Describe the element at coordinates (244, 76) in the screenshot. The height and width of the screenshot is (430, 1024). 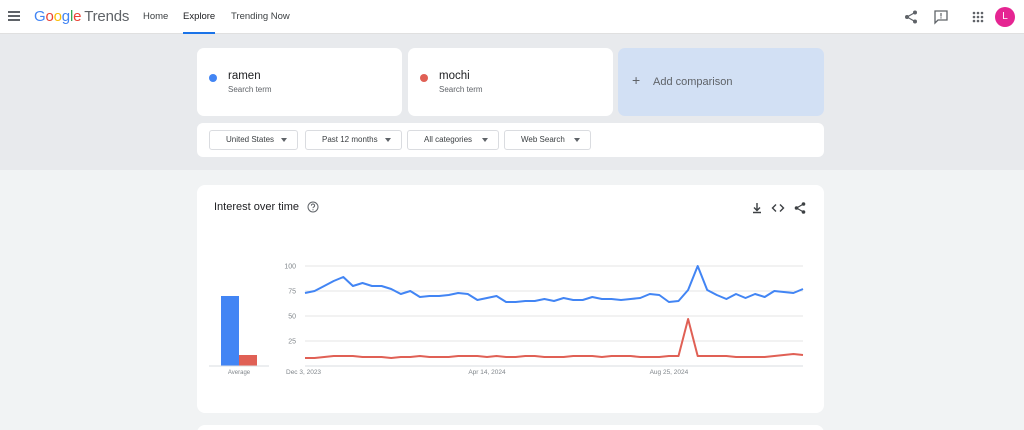
I see `search-term-name: ramen` at that location.